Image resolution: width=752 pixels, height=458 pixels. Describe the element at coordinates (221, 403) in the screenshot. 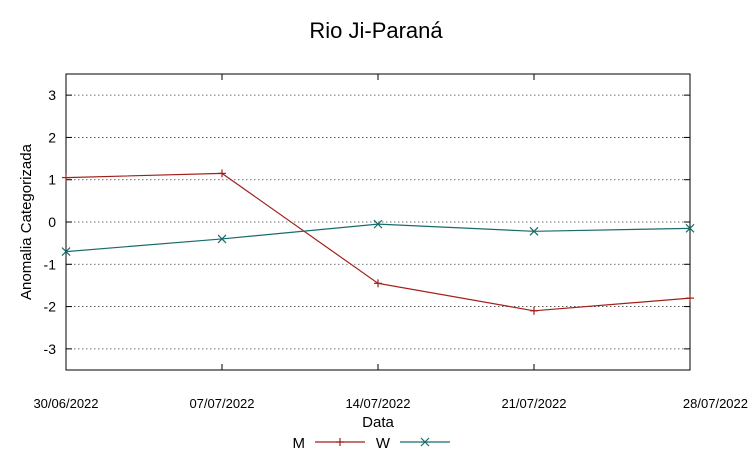

I see `x-tick-label: 07/07/2022` at that location.